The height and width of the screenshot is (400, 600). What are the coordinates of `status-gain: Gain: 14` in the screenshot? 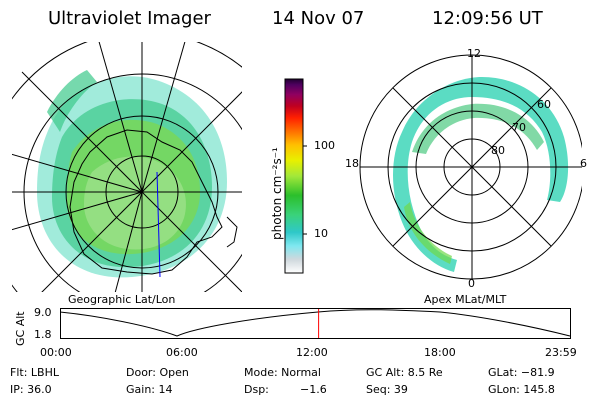 It's located at (149, 389).